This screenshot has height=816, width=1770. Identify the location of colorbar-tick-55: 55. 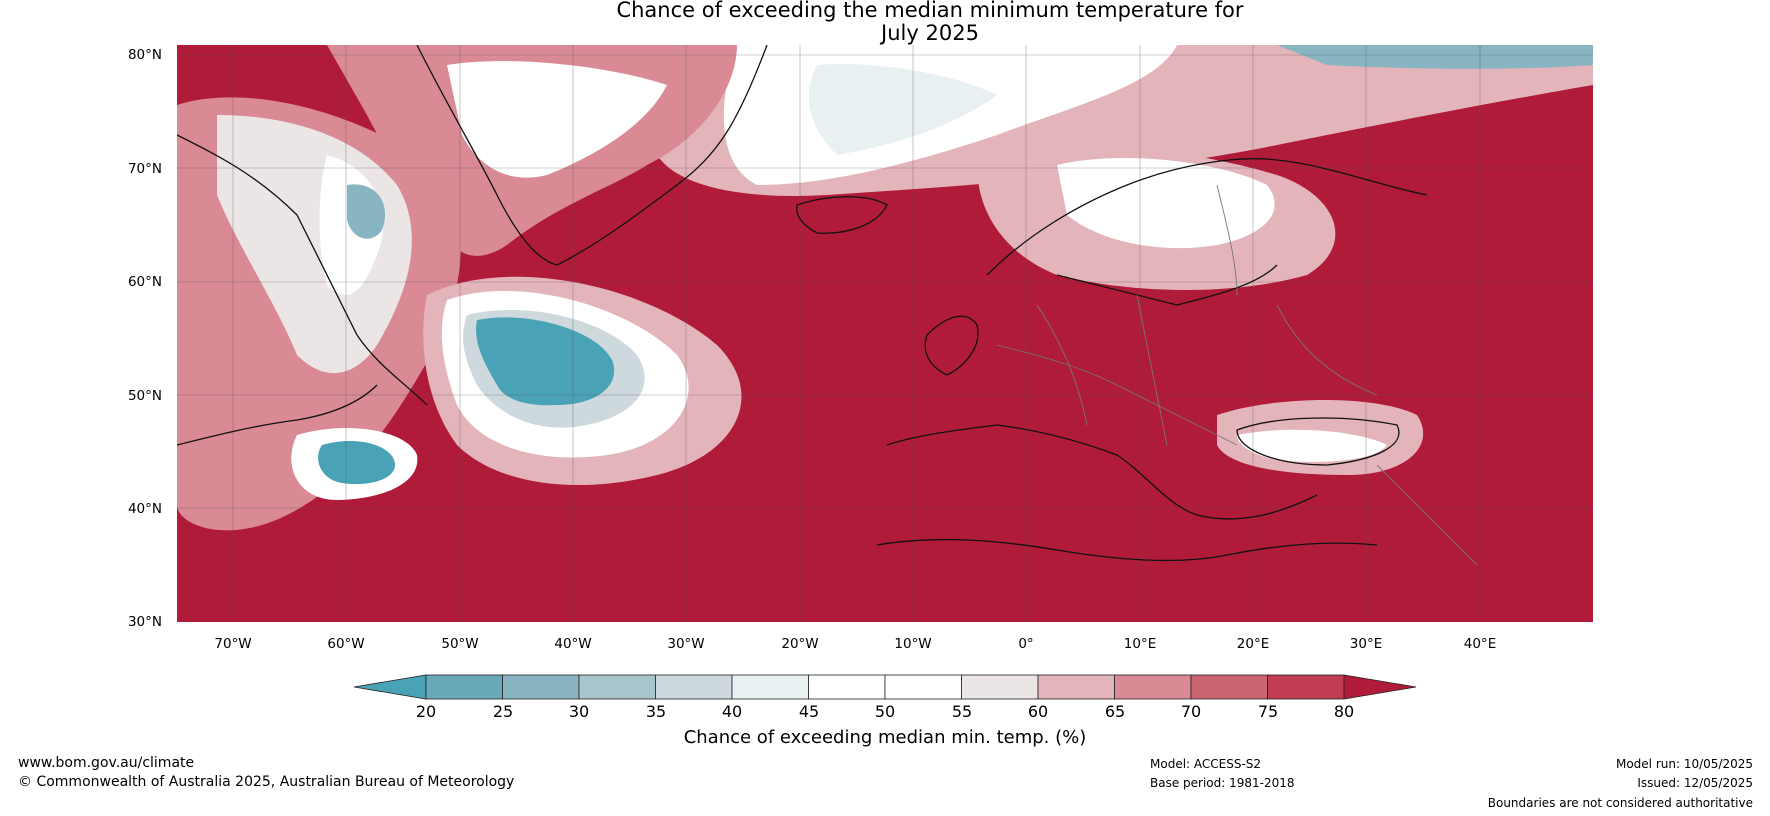
(962, 711).